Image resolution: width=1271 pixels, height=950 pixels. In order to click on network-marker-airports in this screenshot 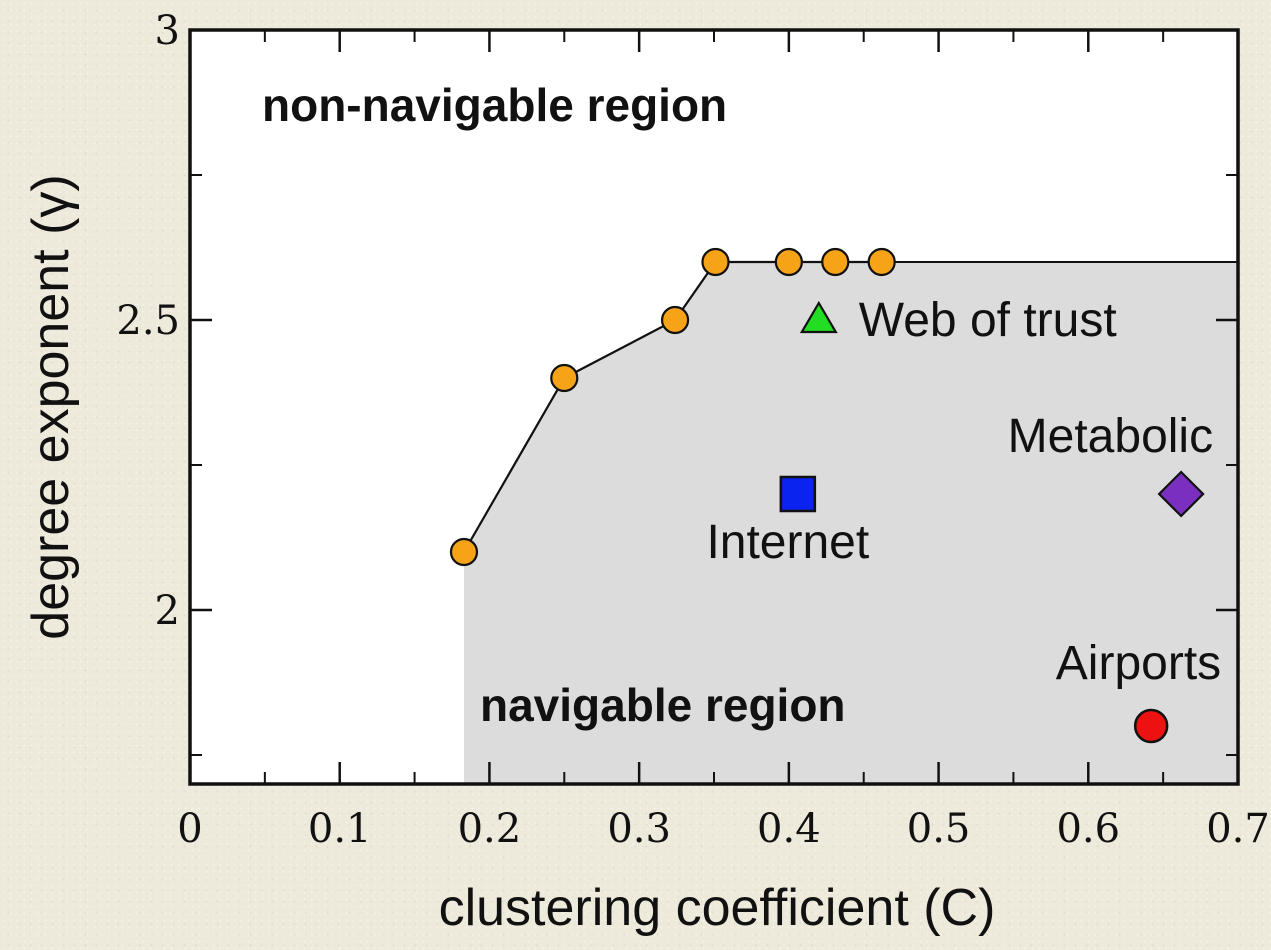, I will do `click(1151, 726)`.